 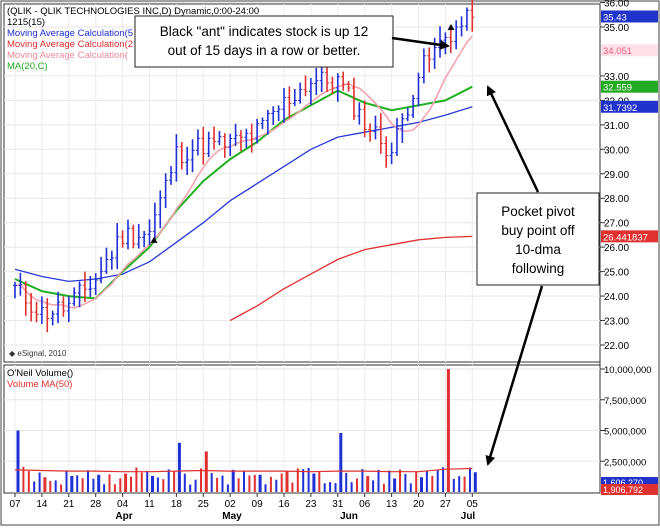 I want to click on volume-tag-label: 1,906,792, so click(x=623, y=490).